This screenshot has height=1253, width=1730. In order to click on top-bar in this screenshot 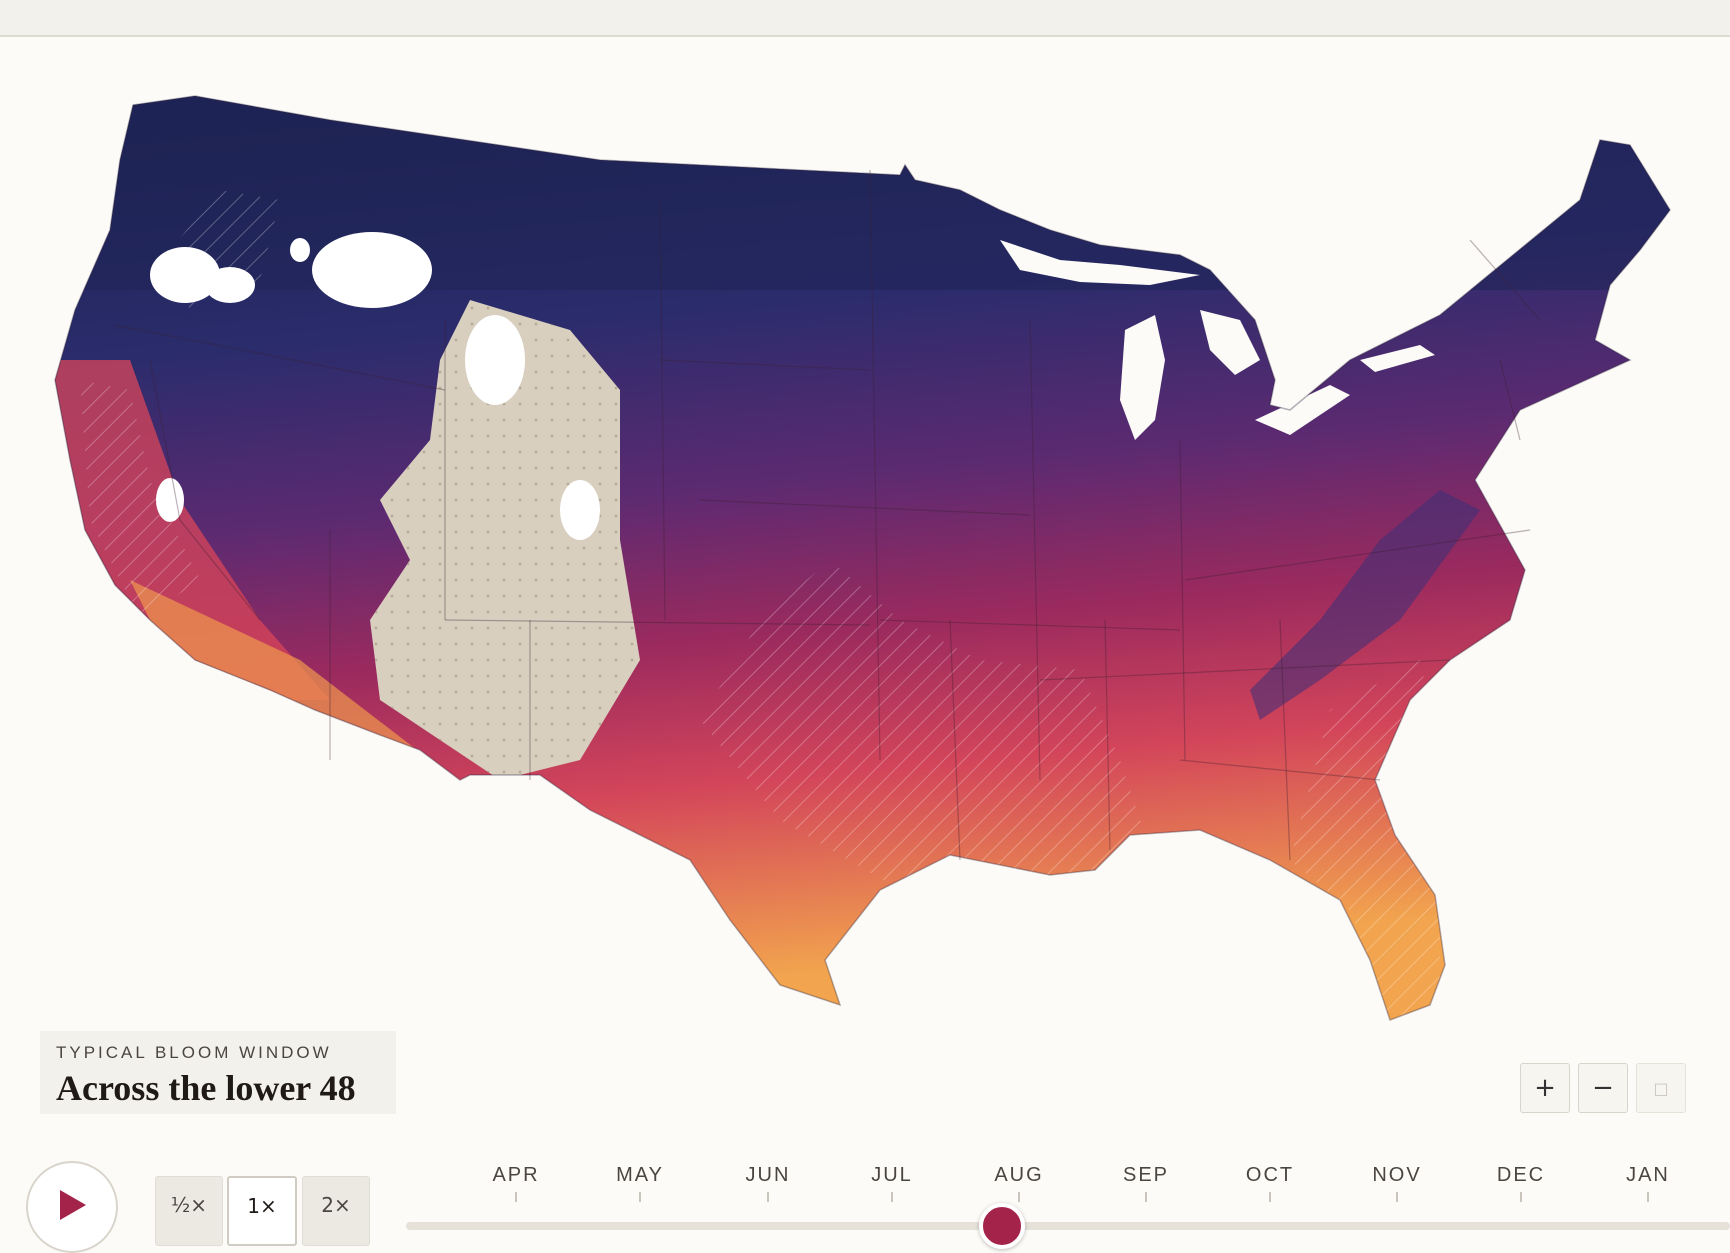, I will do `click(865, 18)`.